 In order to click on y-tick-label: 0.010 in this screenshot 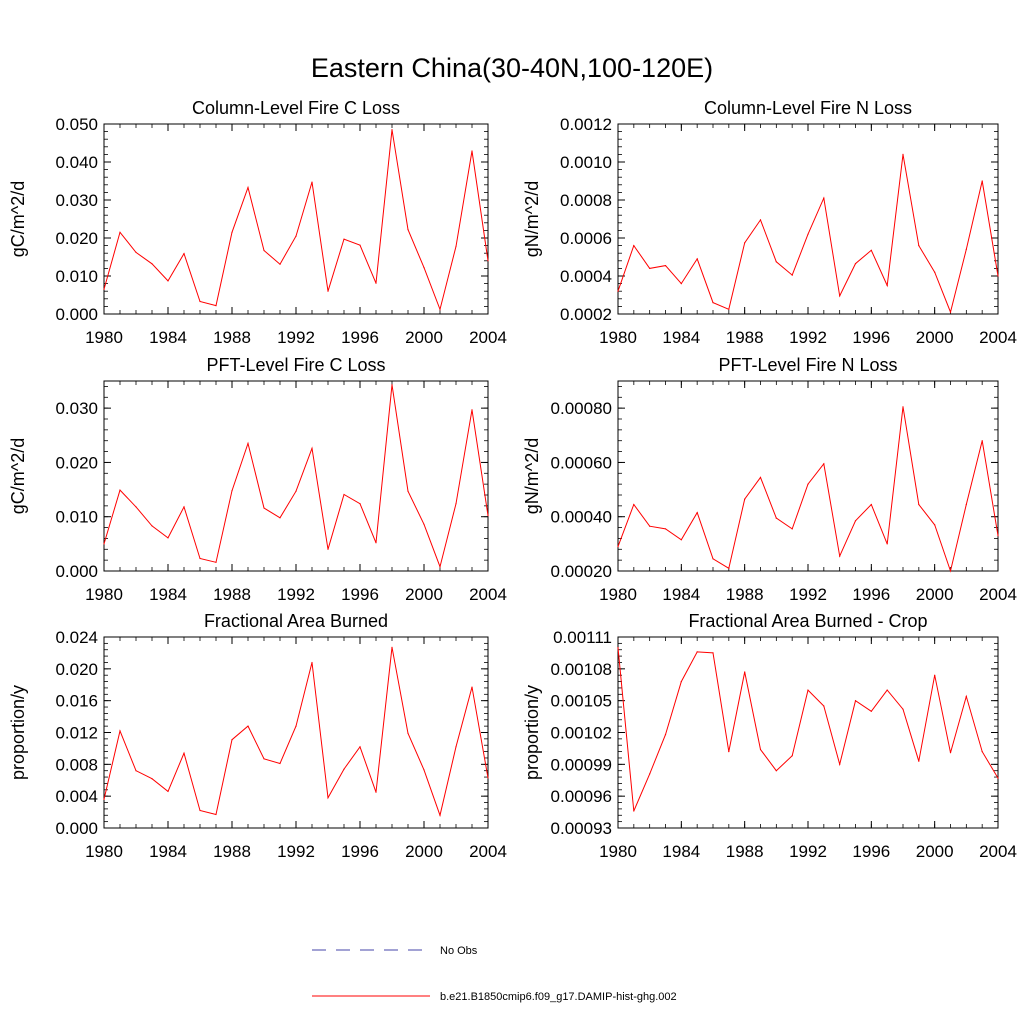, I will do `click(76, 517)`.